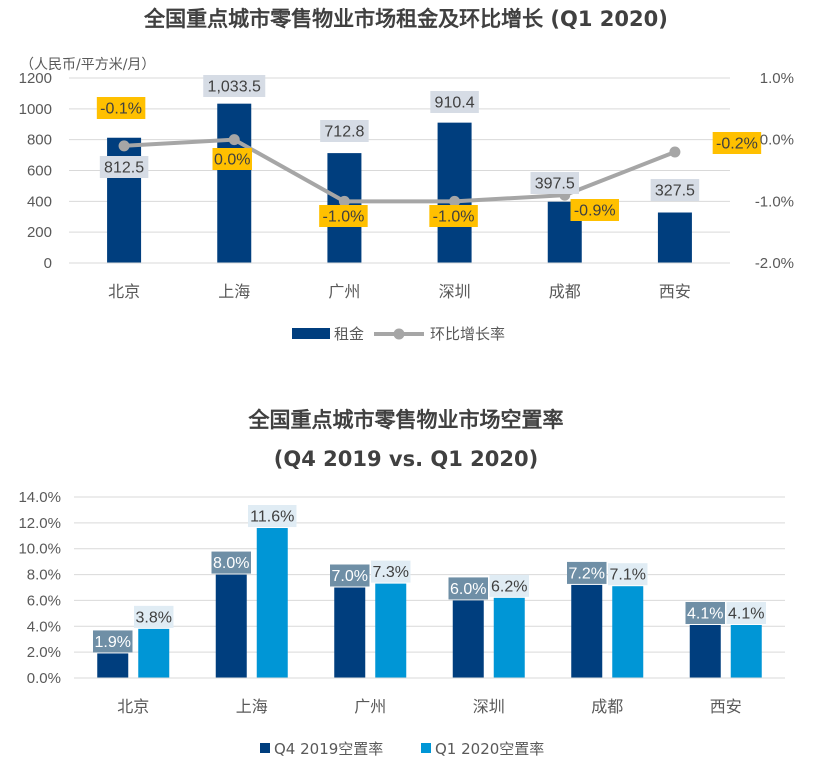  Describe the element at coordinates (426, 748) in the screenshot. I see `legend-q1-swatch` at that location.